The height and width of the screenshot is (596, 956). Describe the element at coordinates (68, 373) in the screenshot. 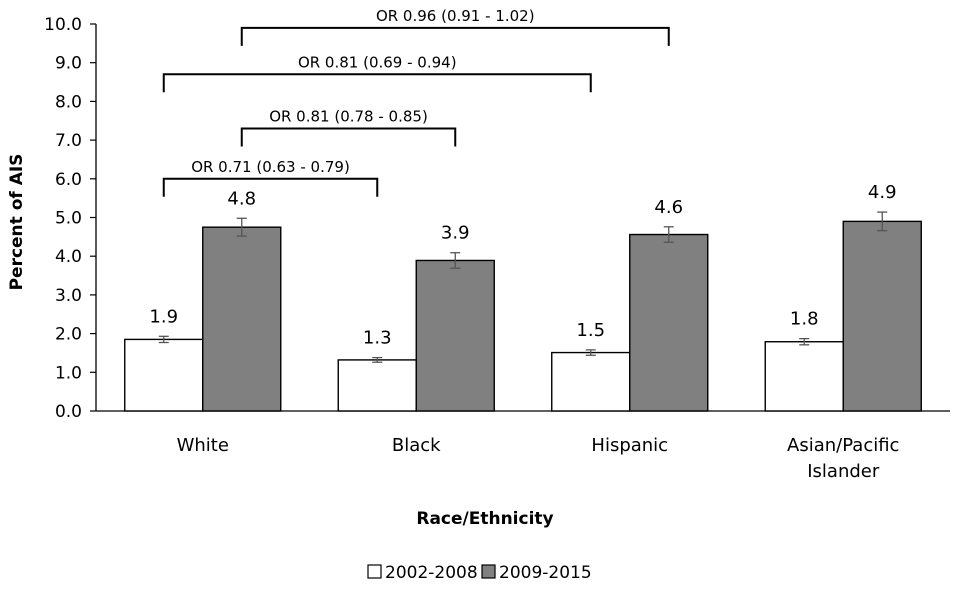

I see `y-tick-label: 1.0` at that location.